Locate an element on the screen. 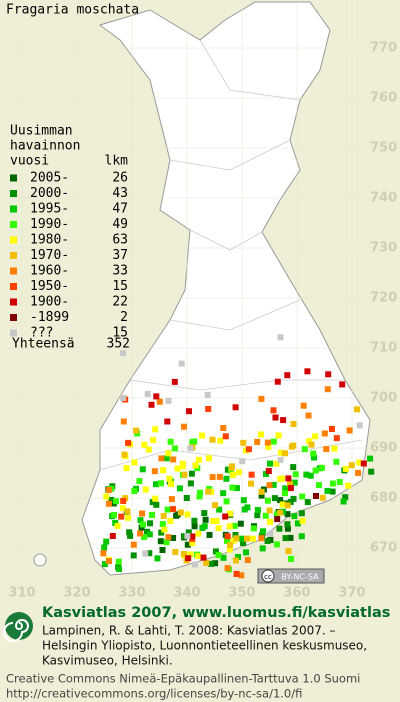 This screenshot has height=702, width=400. north-label: 700 is located at coordinates (383, 398).